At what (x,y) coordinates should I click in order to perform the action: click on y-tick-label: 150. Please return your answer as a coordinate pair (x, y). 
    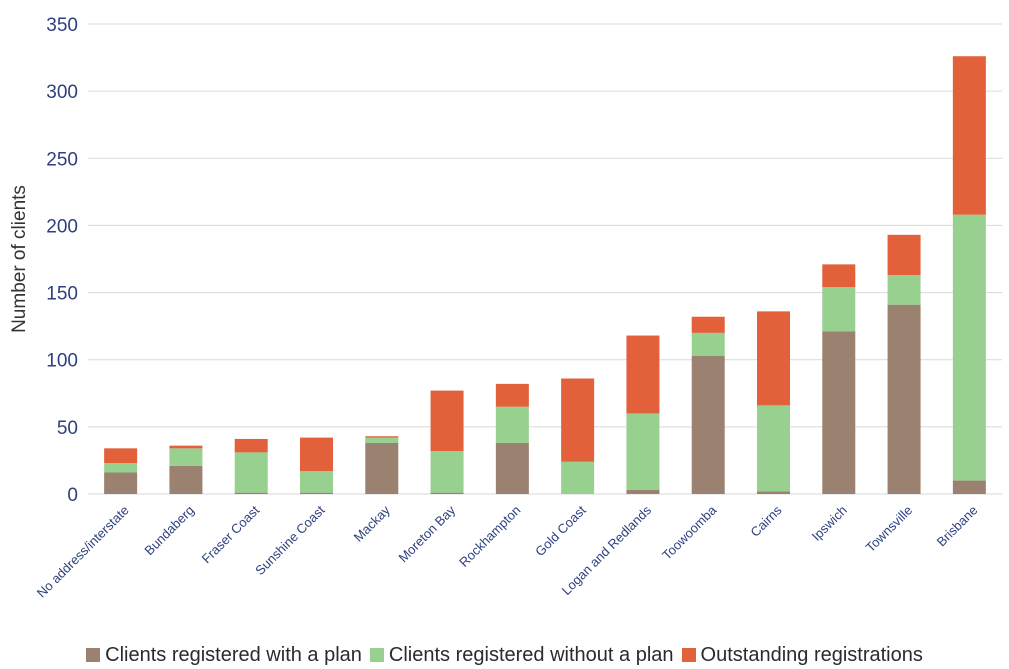
    Looking at the image, I should click on (62, 294).